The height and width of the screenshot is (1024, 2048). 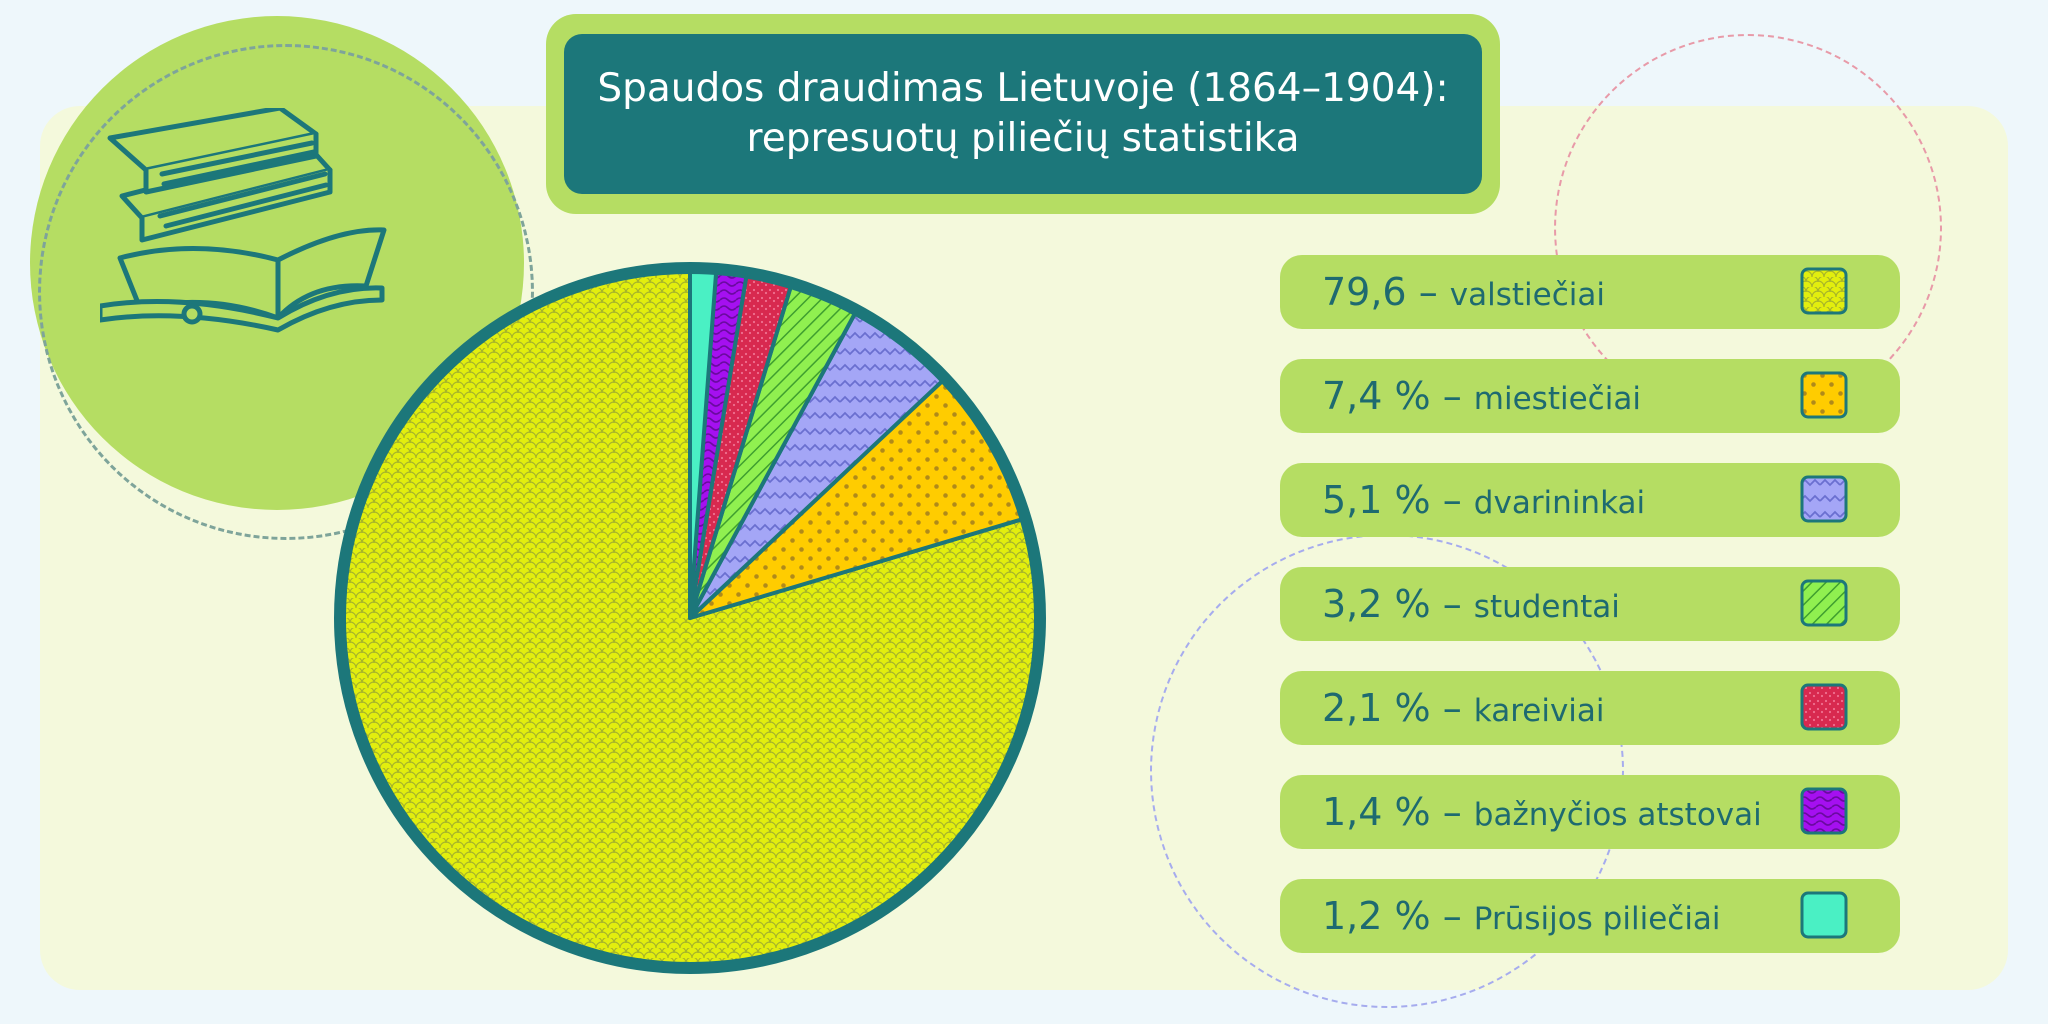 What do you see at coordinates (1023, 138) in the screenshot?
I see `title-line-2: represuotų piliečių statistika` at bounding box center [1023, 138].